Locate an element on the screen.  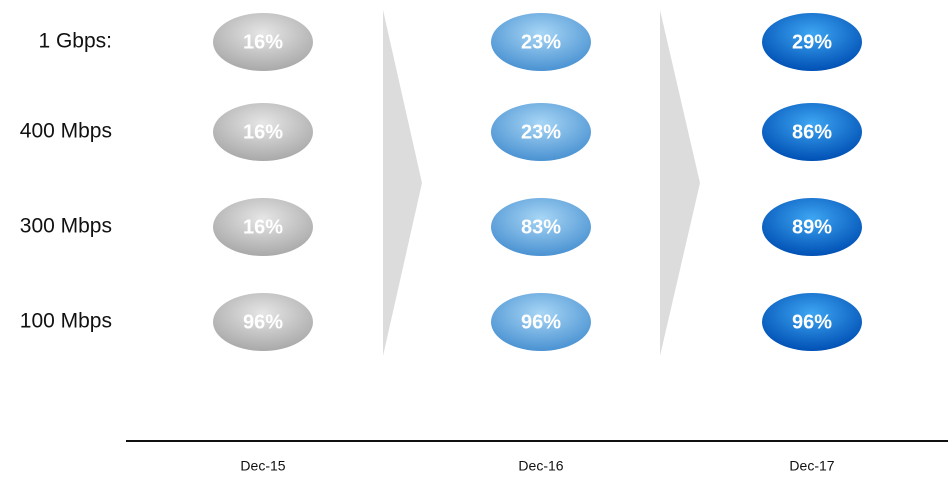
bubble-value: 86% is located at coordinates (812, 132).